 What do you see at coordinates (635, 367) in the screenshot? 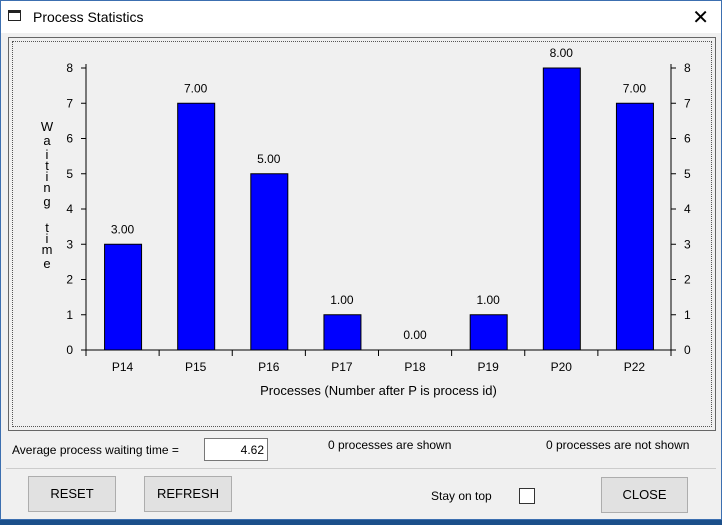
I see `x-tick-label: P22` at bounding box center [635, 367].